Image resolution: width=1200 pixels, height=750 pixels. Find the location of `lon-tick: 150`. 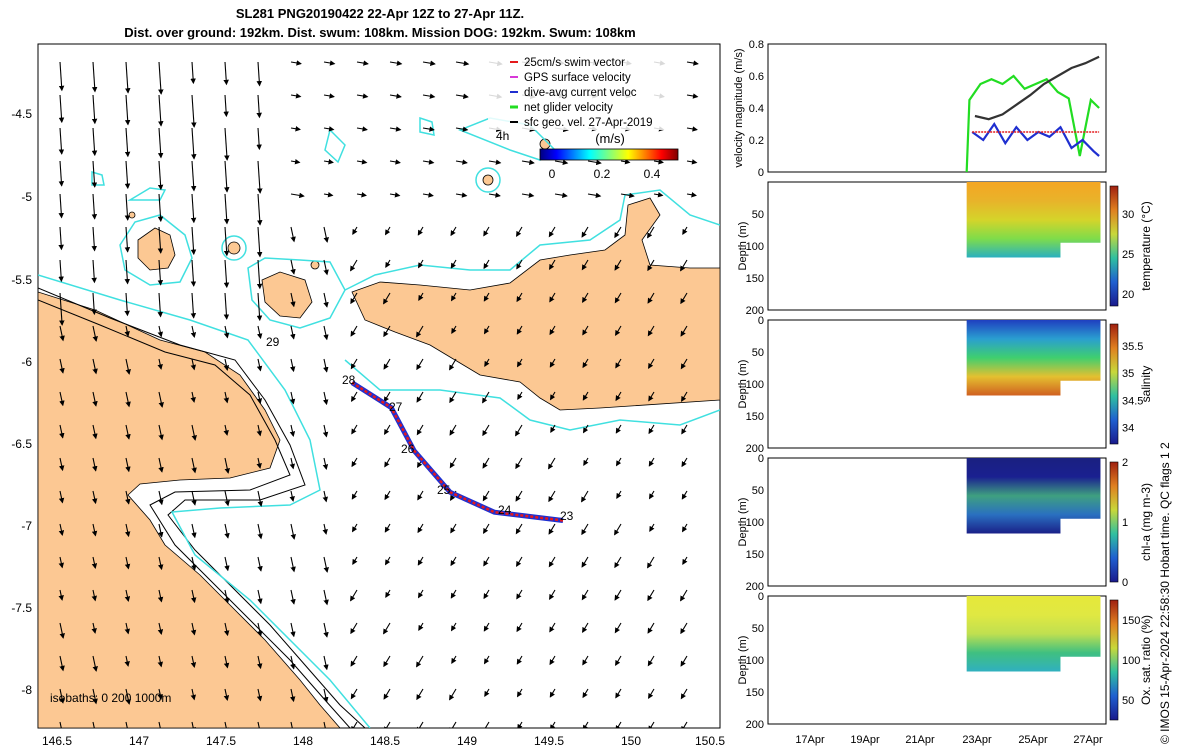

lon-tick: 150 is located at coordinates (631, 741).